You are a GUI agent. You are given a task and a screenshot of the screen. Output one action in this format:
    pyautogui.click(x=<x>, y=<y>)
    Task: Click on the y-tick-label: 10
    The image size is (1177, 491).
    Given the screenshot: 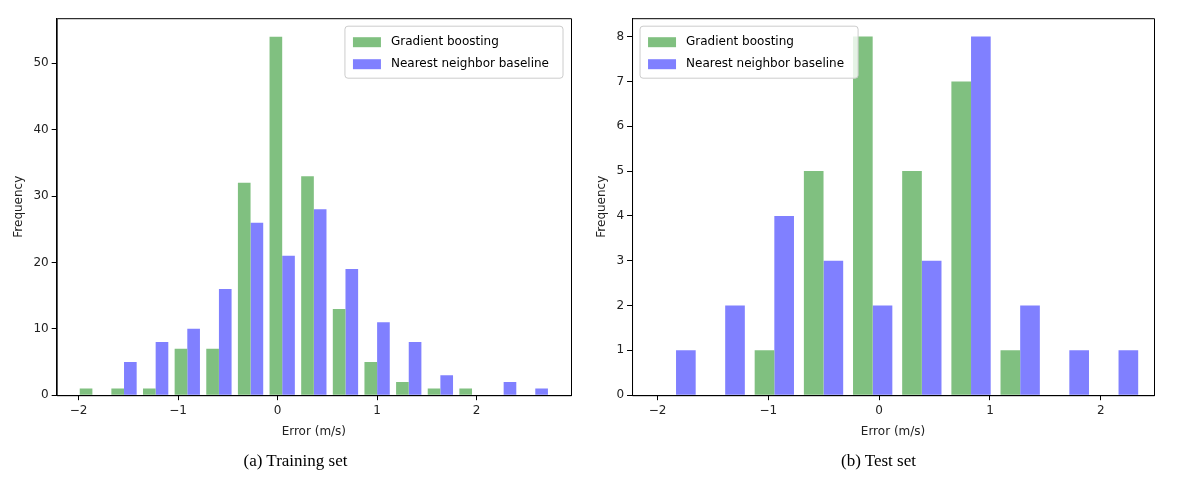 What is the action you would take?
    pyautogui.click(x=41, y=327)
    